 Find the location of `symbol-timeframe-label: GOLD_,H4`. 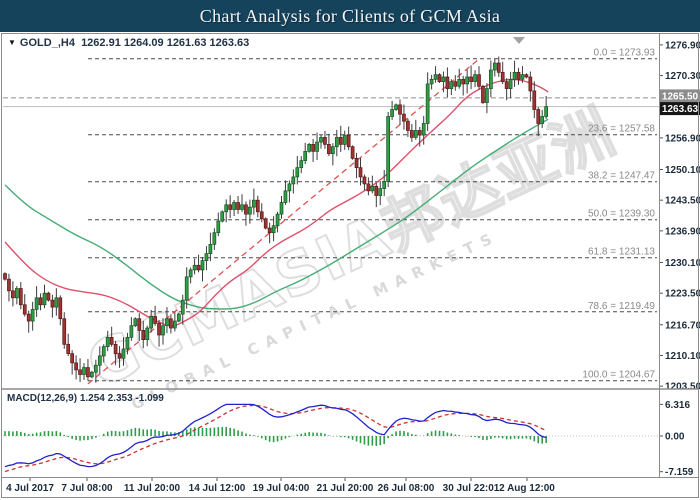

symbol-timeframe-label: GOLD_,H4 is located at coordinates (47, 43).